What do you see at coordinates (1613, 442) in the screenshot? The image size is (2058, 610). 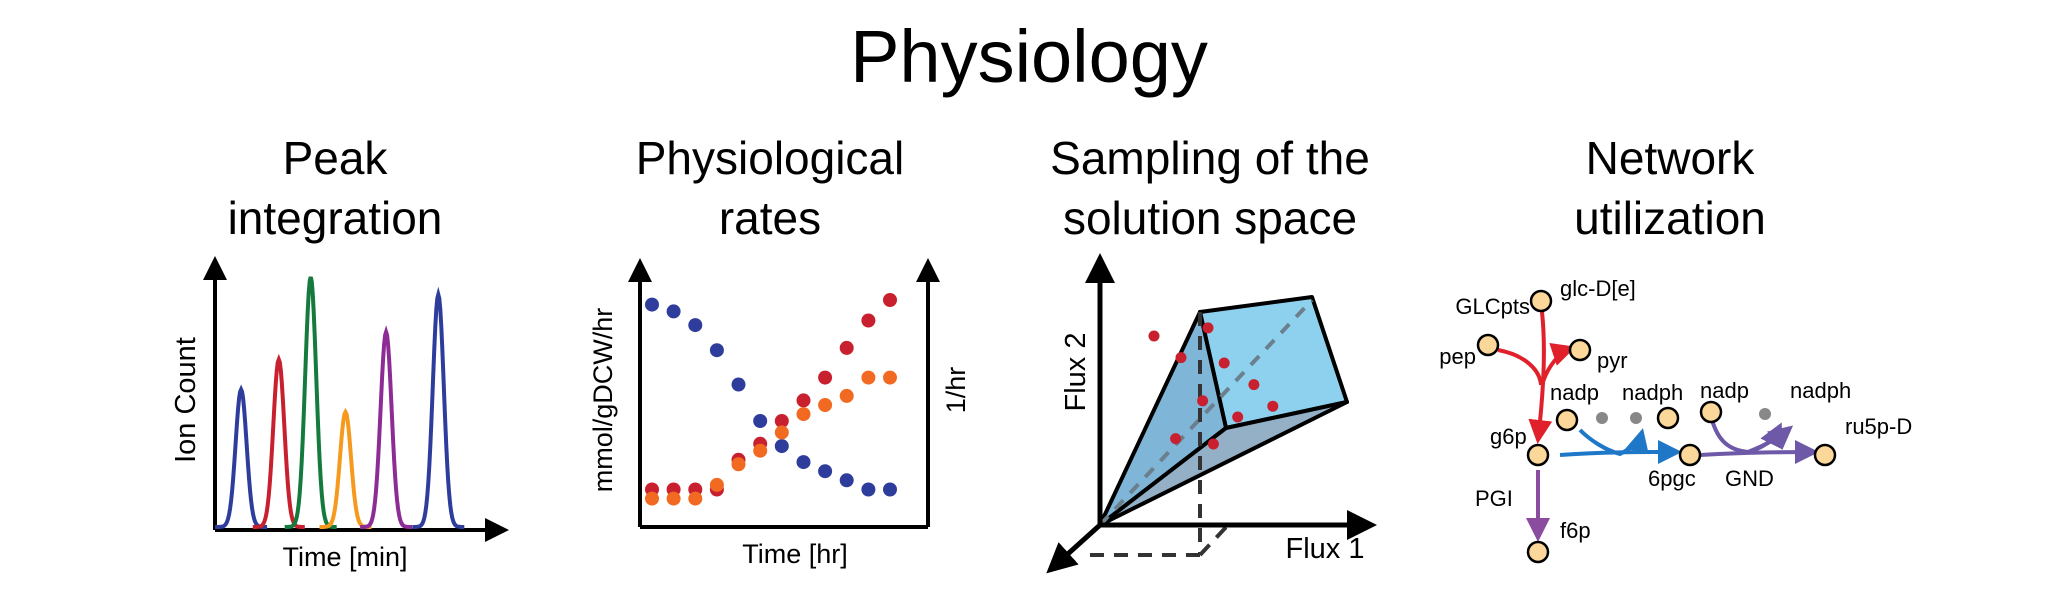 I see `nadp-cofactor-arrow` at bounding box center [1613, 442].